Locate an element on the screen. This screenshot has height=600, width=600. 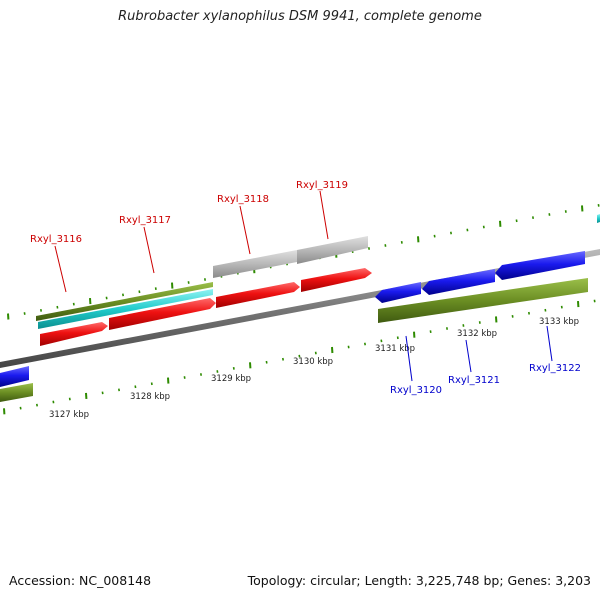
scale-label: 3131 kbp is located at coordinates (395, 349).